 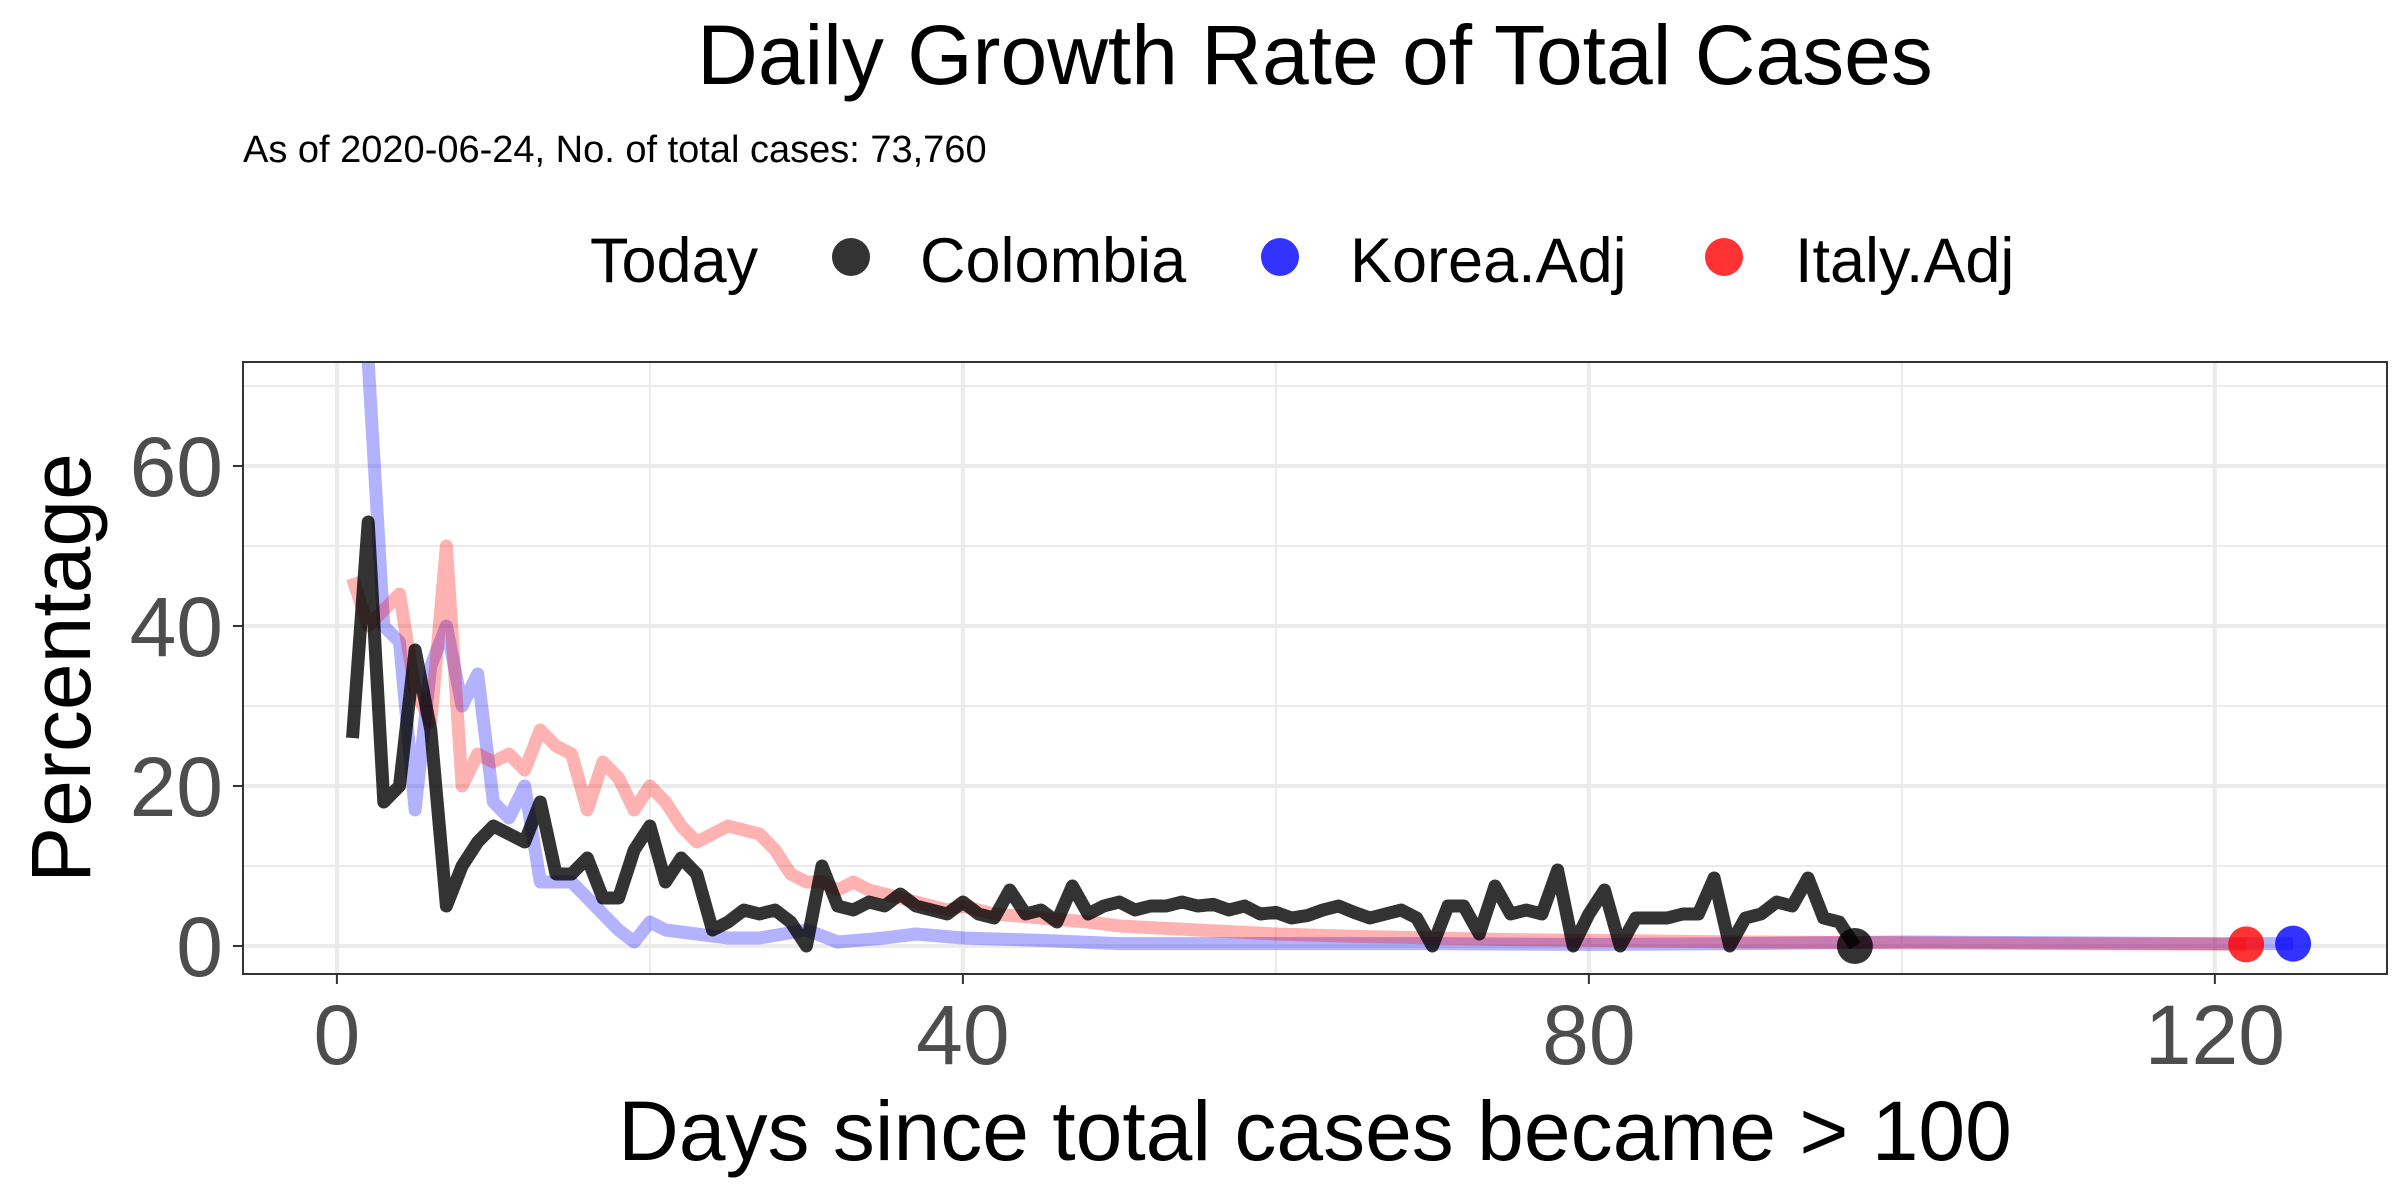 What do you see at coordinates (1053, 261) in the screenshot?
I see `legend-label-colombia: Colombia` at bounding box center [1053, 261].